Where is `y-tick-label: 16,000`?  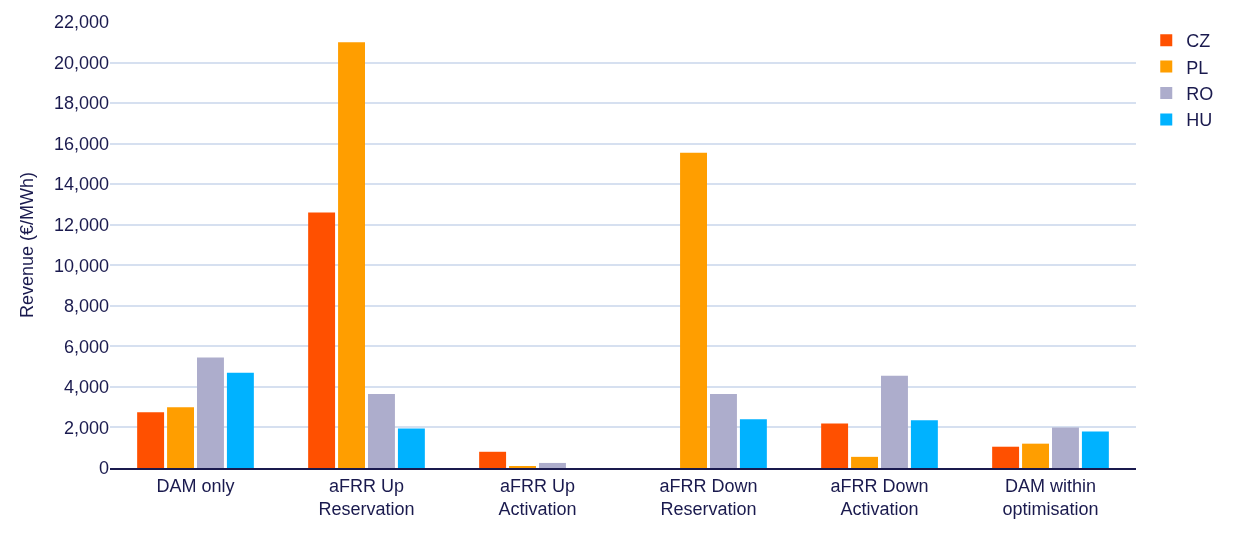 y-tick-label: 16,000 is located at coordinates (81, 143).